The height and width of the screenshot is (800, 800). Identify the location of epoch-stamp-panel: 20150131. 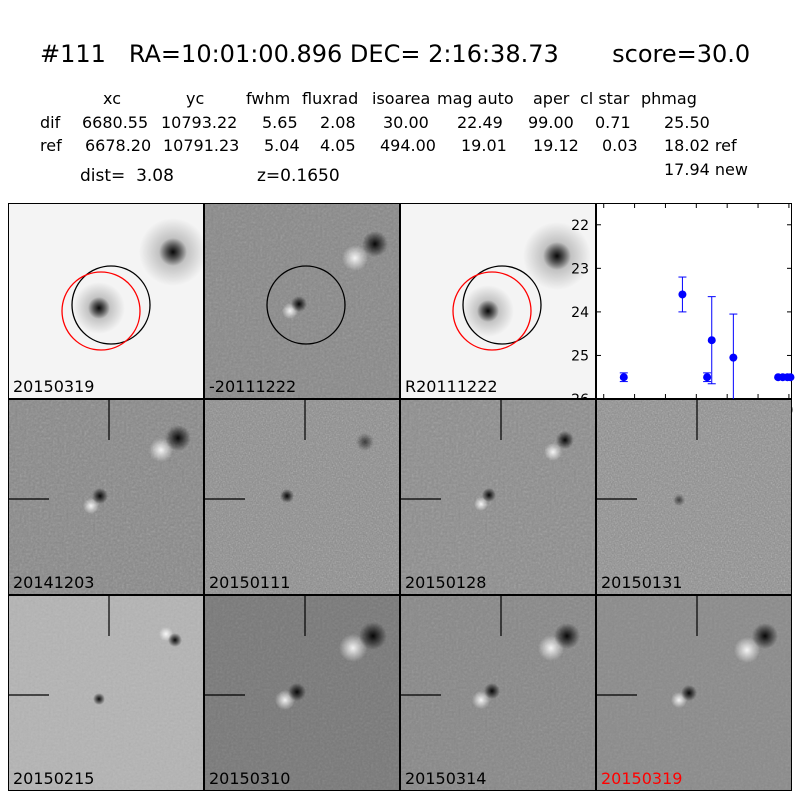
(694, 497).